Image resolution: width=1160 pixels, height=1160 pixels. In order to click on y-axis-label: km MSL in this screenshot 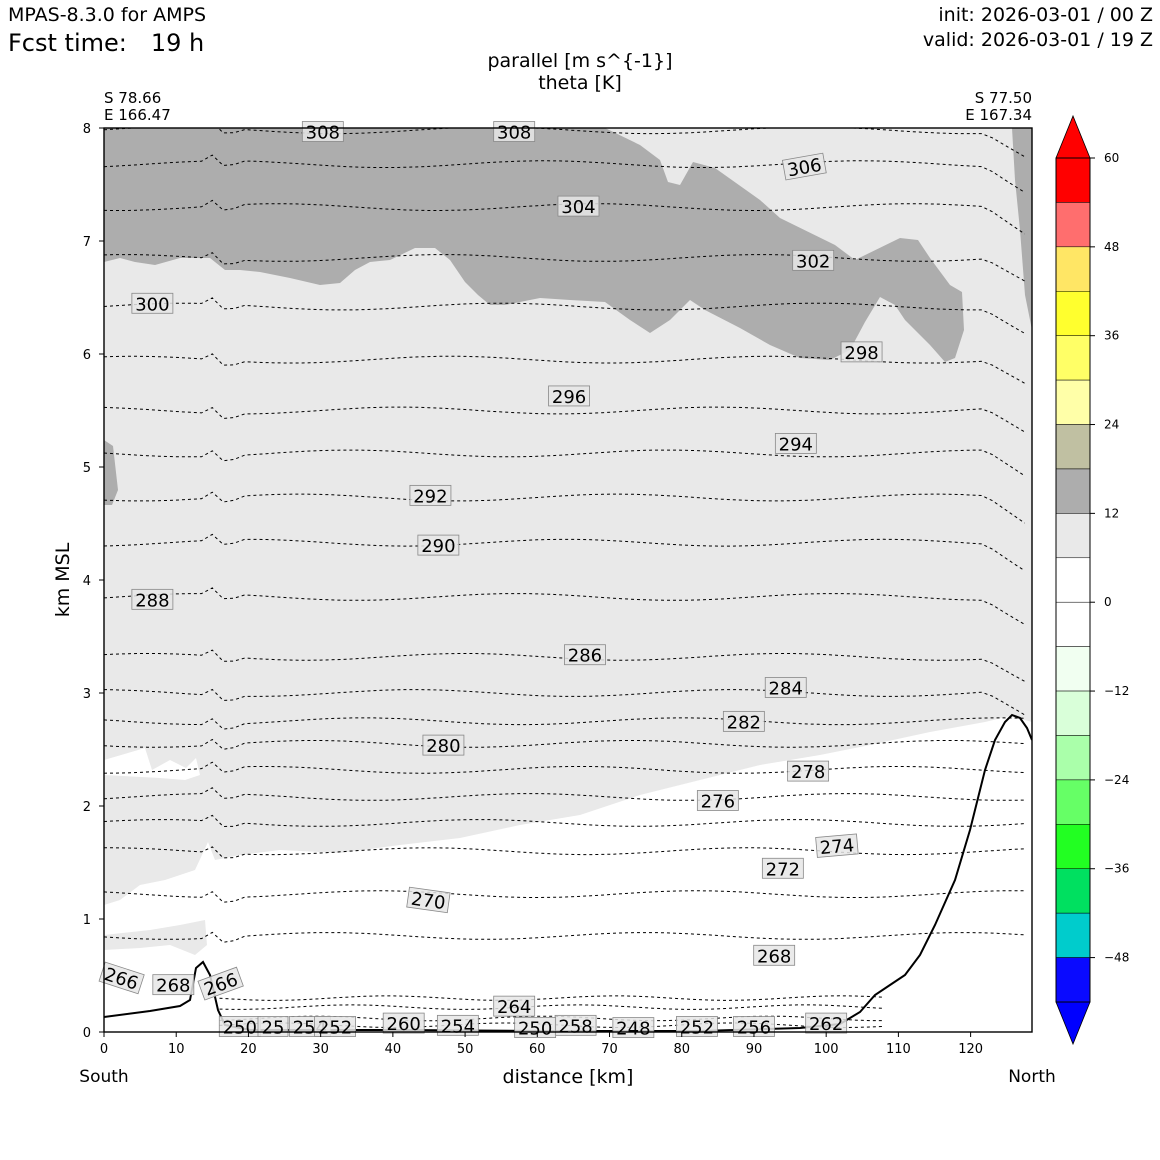, I will do `click(63, 579)`.